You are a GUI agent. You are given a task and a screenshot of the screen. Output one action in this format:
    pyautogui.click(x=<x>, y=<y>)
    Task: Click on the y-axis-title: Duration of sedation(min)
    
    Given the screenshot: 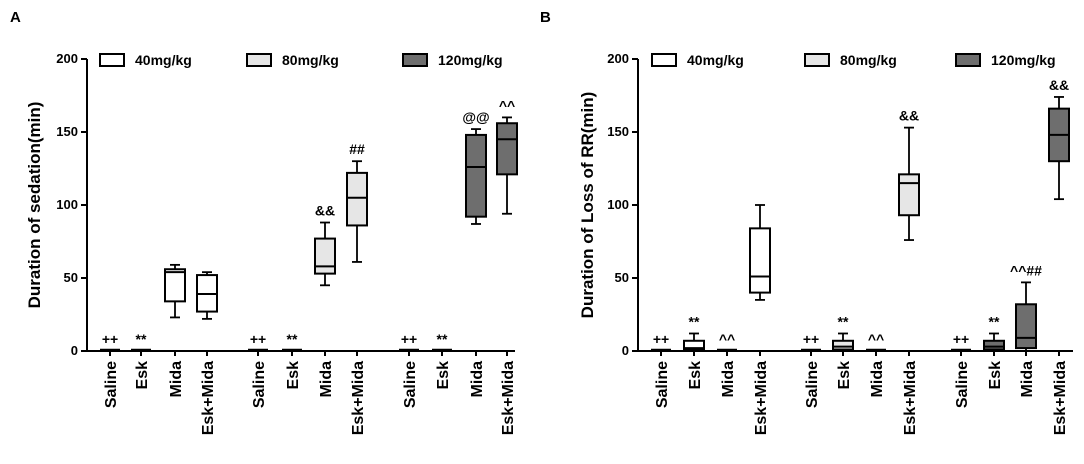 What is the action you would take?
    pyautogui.click(x=34, y=205)
    